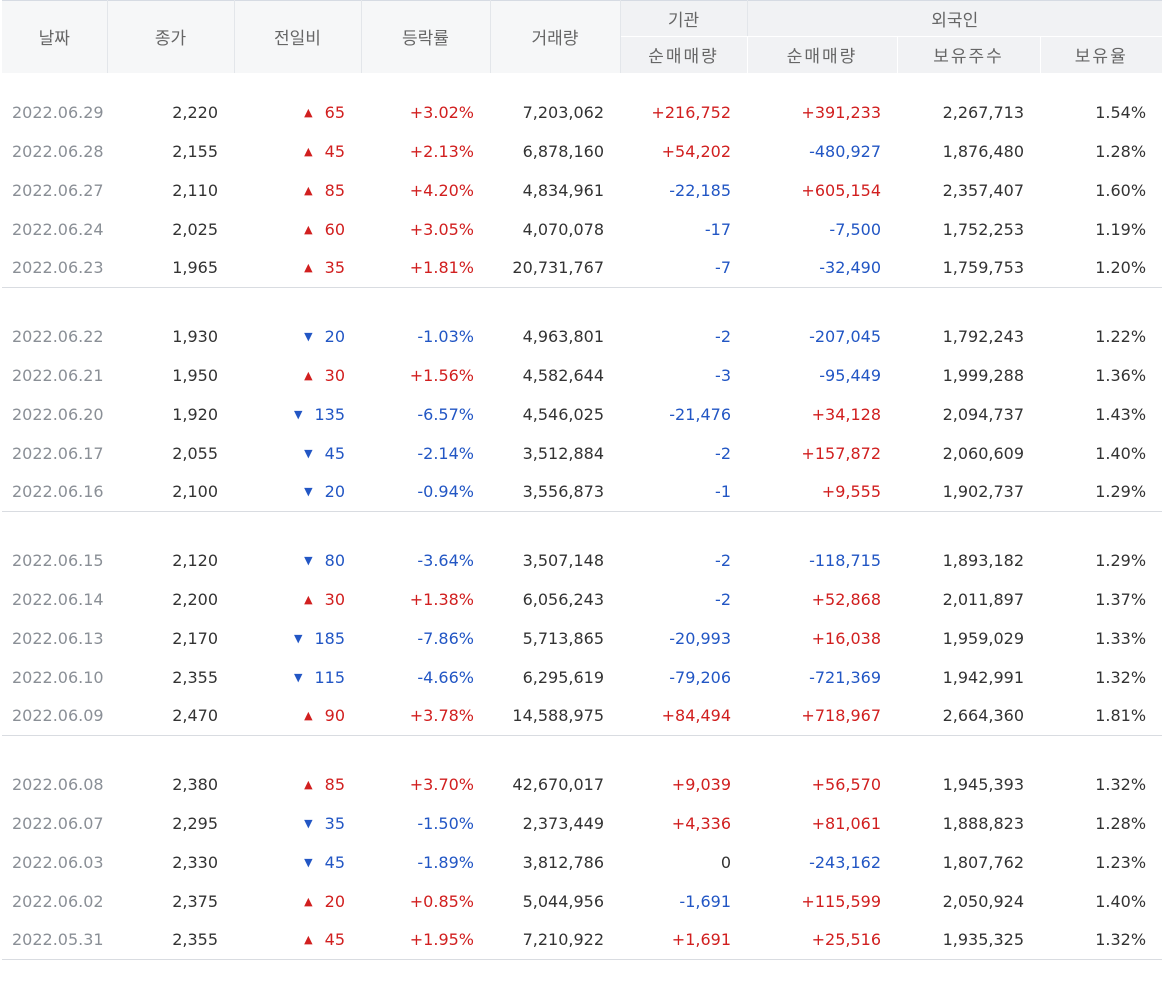 The width and height of the screenshot is (1162, 984). Describe the element at coordinates (983, 862) in the screenshot. I see `cell-foreign-holdings: 1,807,762` at that location.